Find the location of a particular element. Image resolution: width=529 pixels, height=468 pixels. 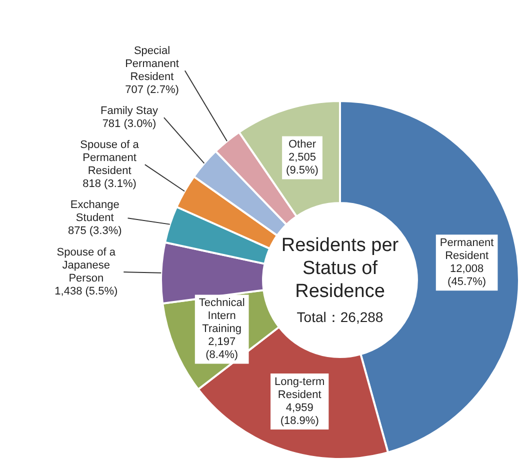

slice-label: Technical Intern Training is located at coordinates (221, 316).